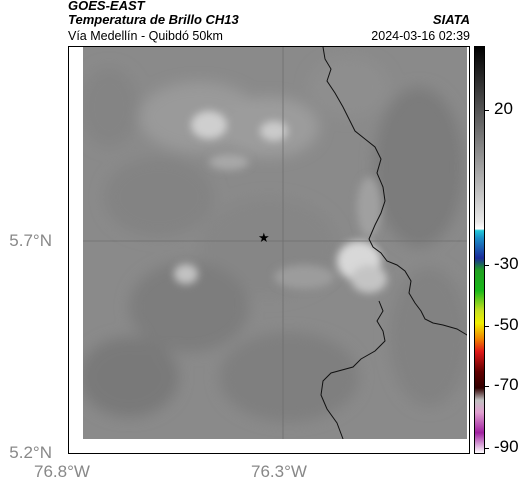  Describe the element at coordinates (506, 384) in the screenshot. I see `colorbar-label: -70` at that location.